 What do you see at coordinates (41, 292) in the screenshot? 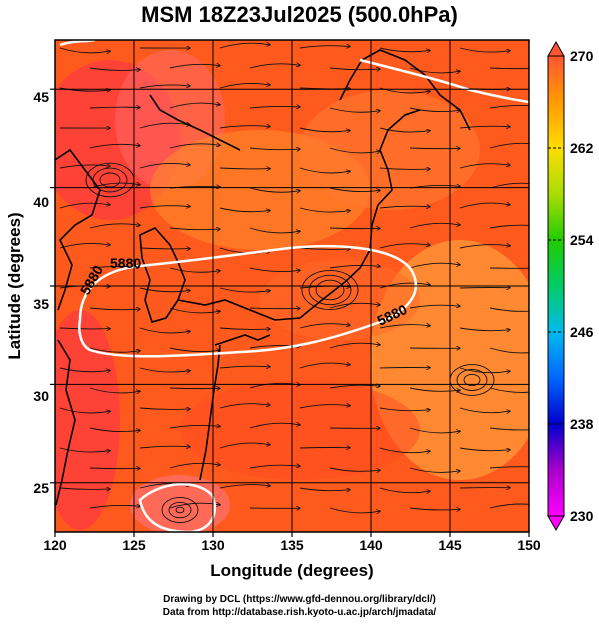
I see `y-tick-labels: 25 30 35 40 45` at bounding box center [41, 292].